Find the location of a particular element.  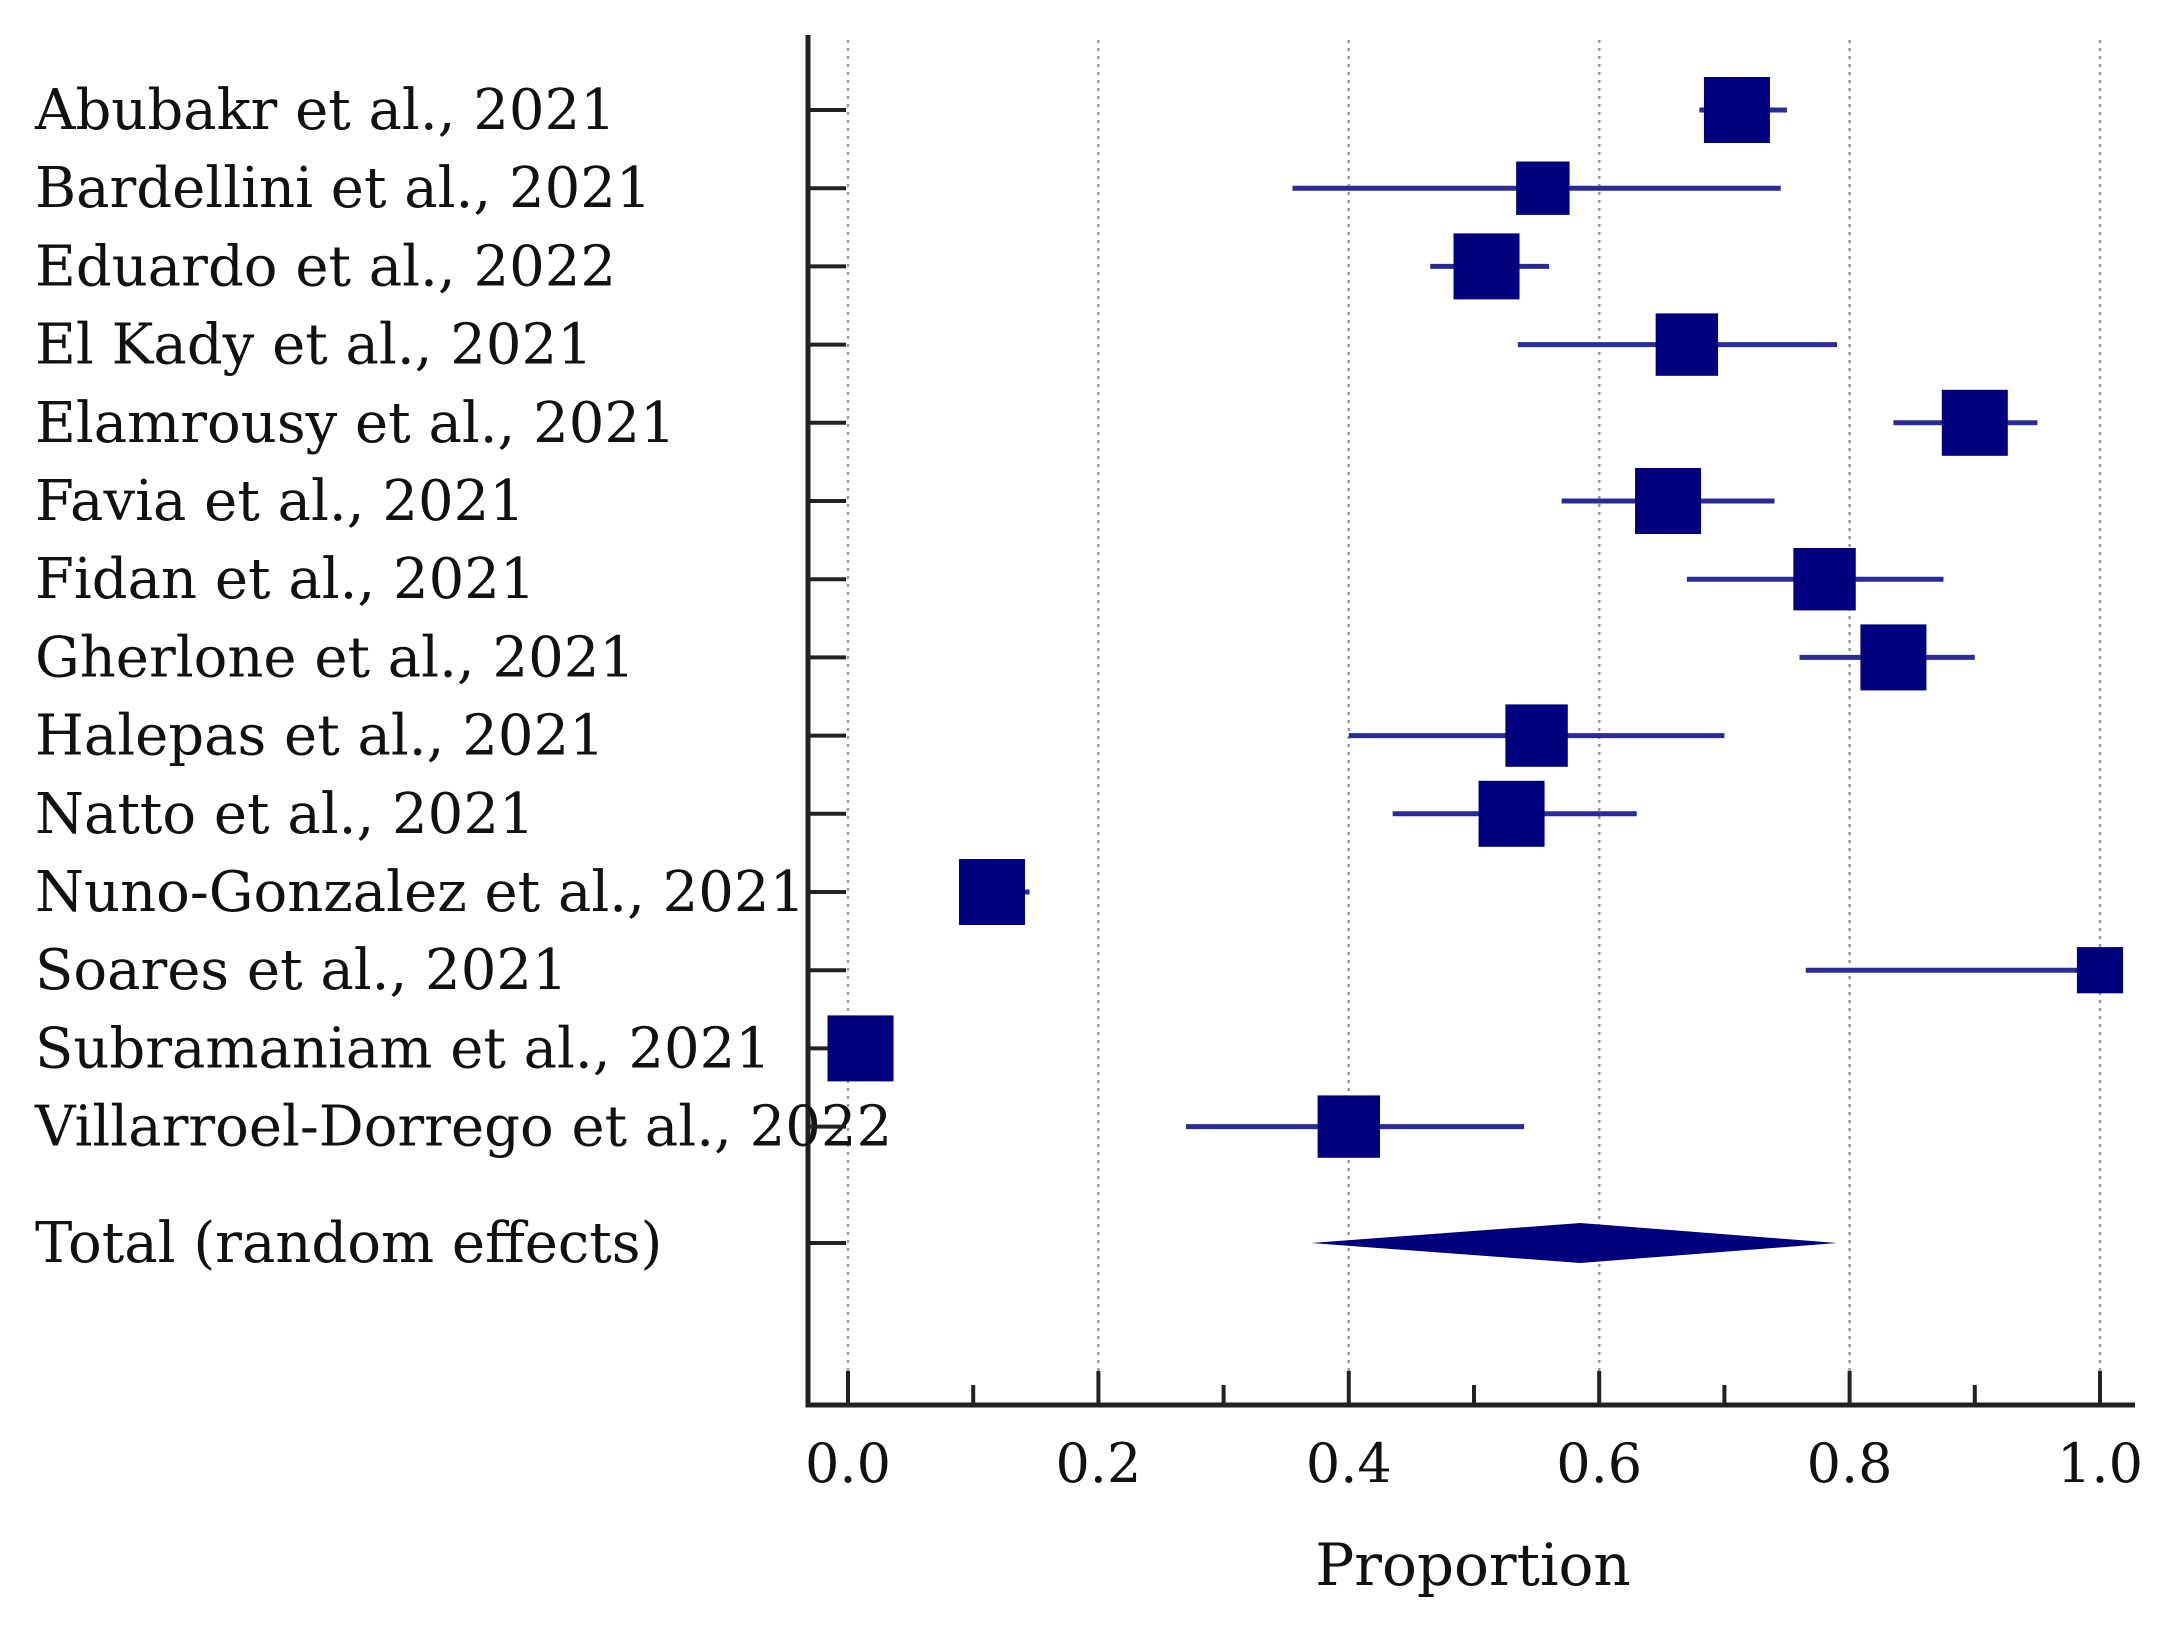

total-label: Total (random effects) is located at coordinates (348, 1243).